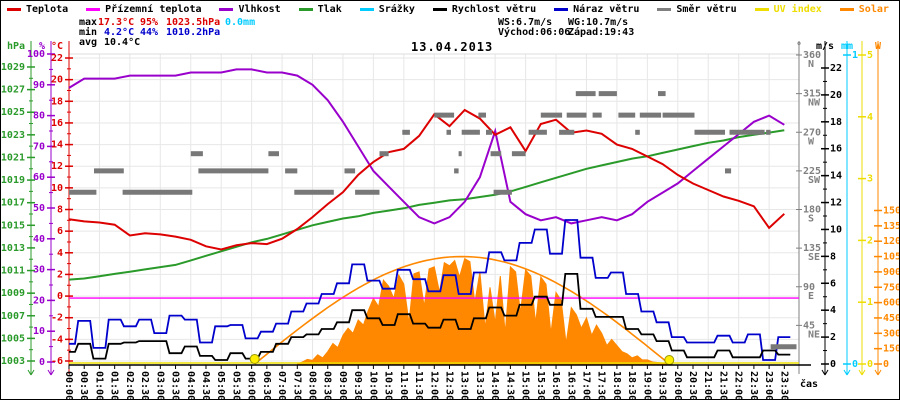 This screenshot has width=900, height=400. What do you see at coordinates (585, 385) in the screenshot?
I see `x-tick-label: 17:00` at bounding box center [585, 385].